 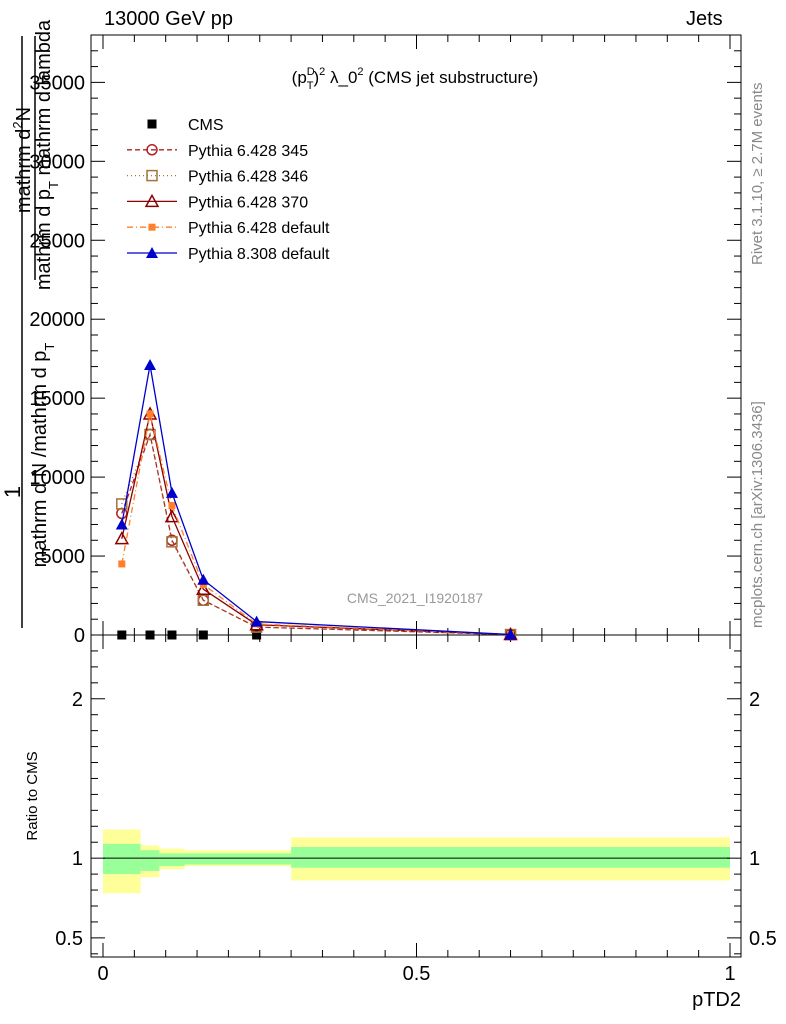 What do you see at coordinates (704, 19) in the screenshot?
I see `header-right: Jets` at bounding box center [704, 19].